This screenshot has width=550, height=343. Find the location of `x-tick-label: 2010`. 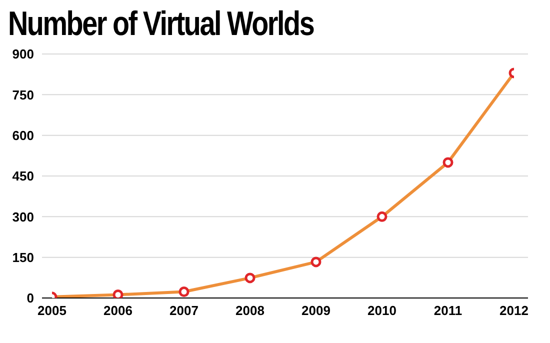

x-tick-label: 2010 is located at coordinates (382, 310).